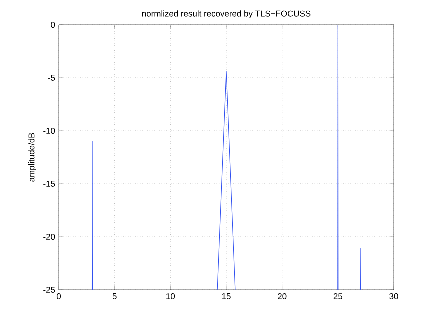 The height and width of the screenshot is (327, 435). I want to click on x-tick-label: 25, so click(338, 297).